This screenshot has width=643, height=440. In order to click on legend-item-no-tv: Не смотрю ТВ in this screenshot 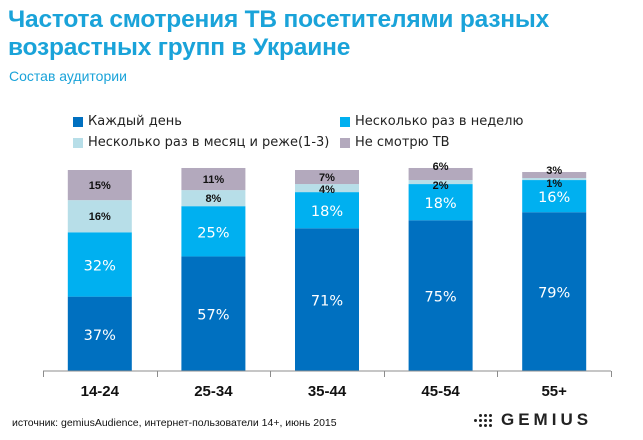, I will do `click(395, 142)`.